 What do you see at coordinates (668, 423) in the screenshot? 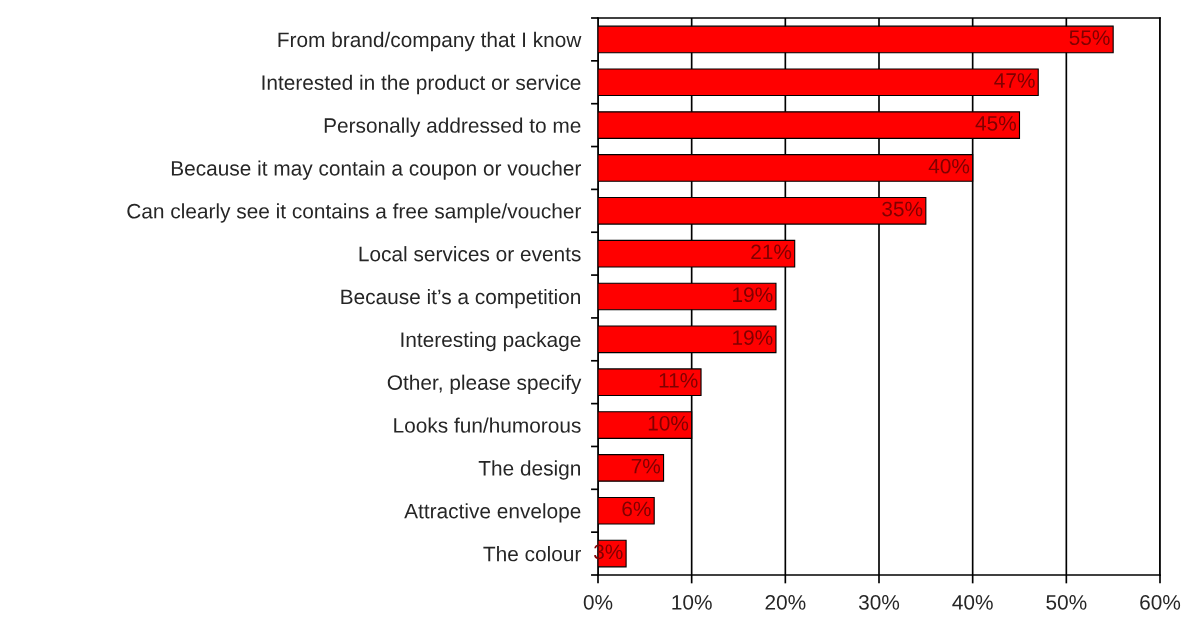
I see `data-label: 10%` at bounding box center [668, 423].